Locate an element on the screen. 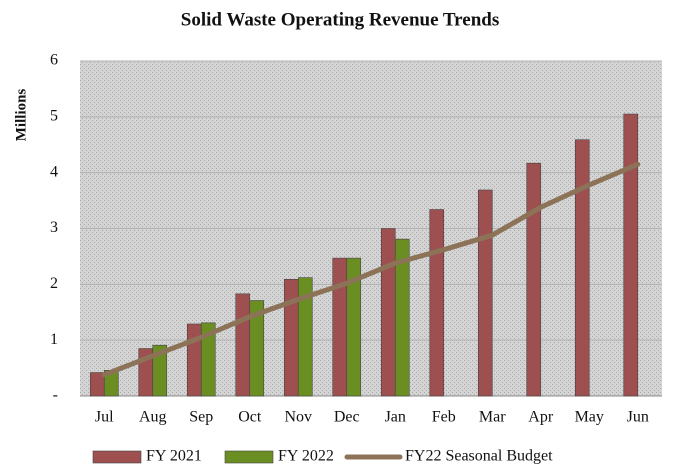  legend-label: FY 2021 is located at coordinates (174, 456).